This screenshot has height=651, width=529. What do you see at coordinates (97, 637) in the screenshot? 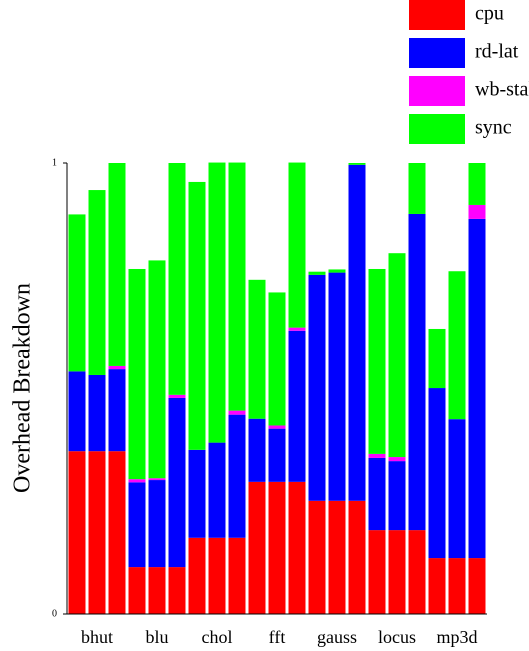
I see `x-tick-label: bhut` at bounding box center [97, 637].